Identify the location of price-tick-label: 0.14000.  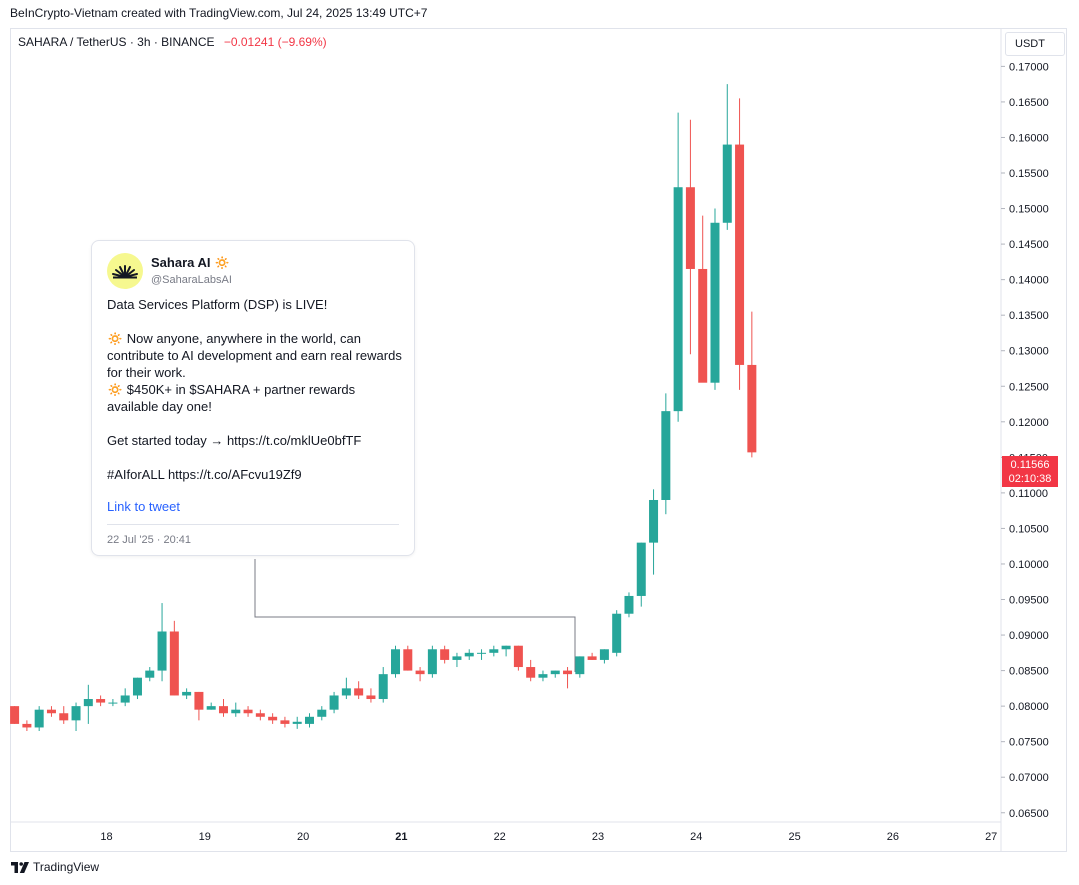
(1029, 281).